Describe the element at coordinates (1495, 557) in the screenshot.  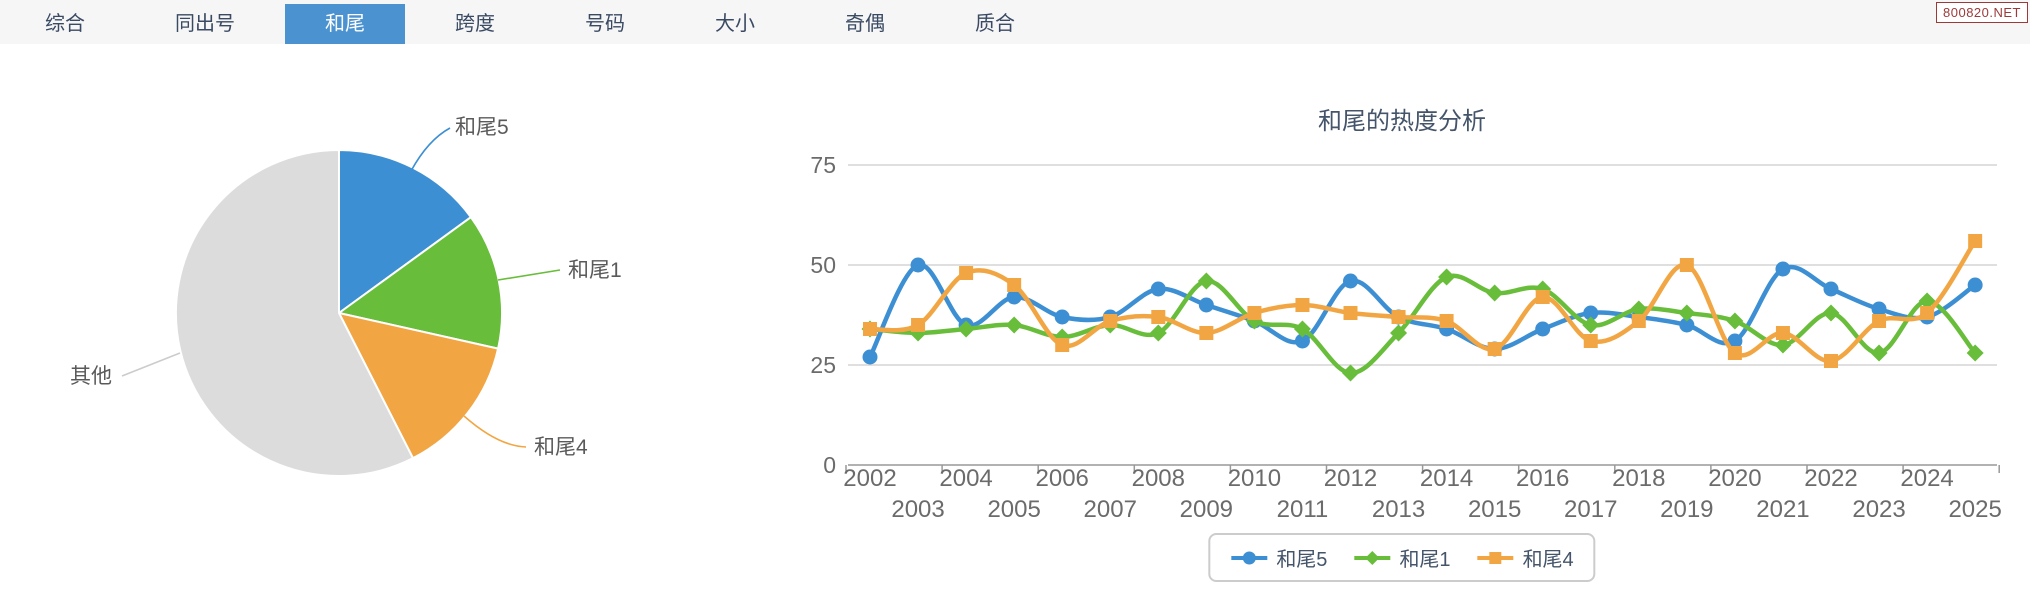
I see `legend-marker-square-icon` at that location.